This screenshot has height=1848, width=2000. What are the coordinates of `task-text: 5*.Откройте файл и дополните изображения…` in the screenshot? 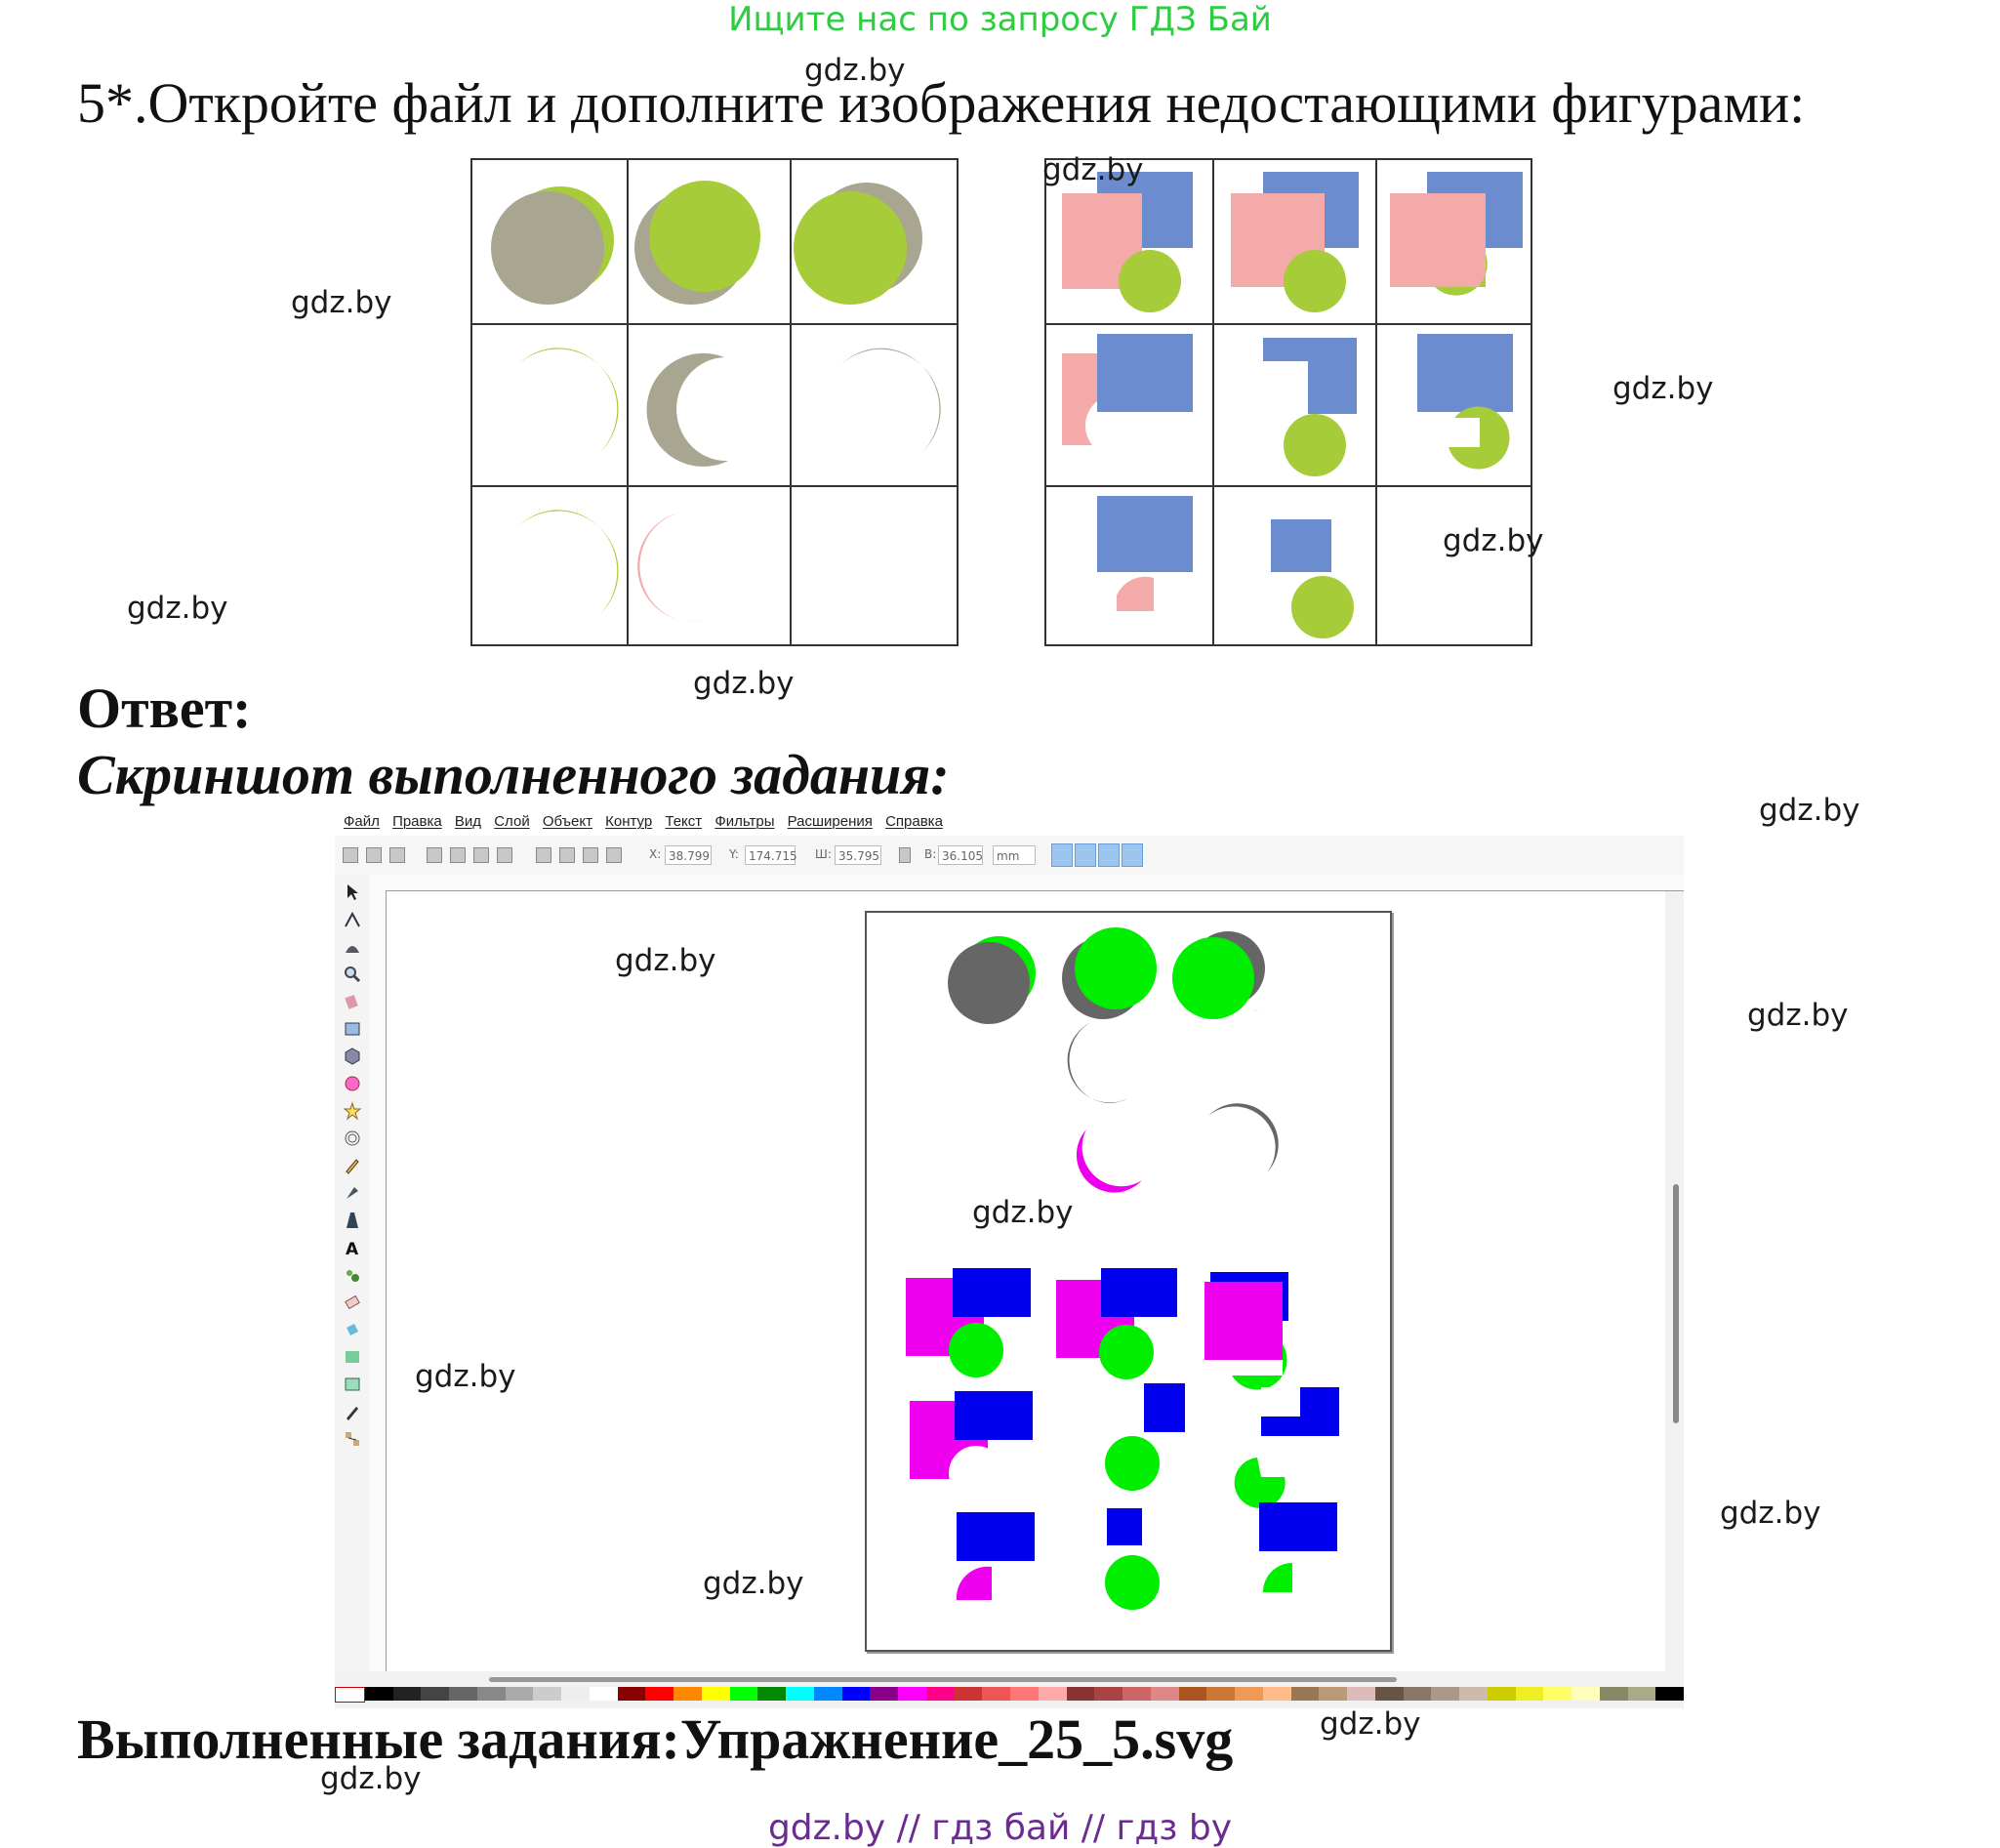 It's located at (941, 103).